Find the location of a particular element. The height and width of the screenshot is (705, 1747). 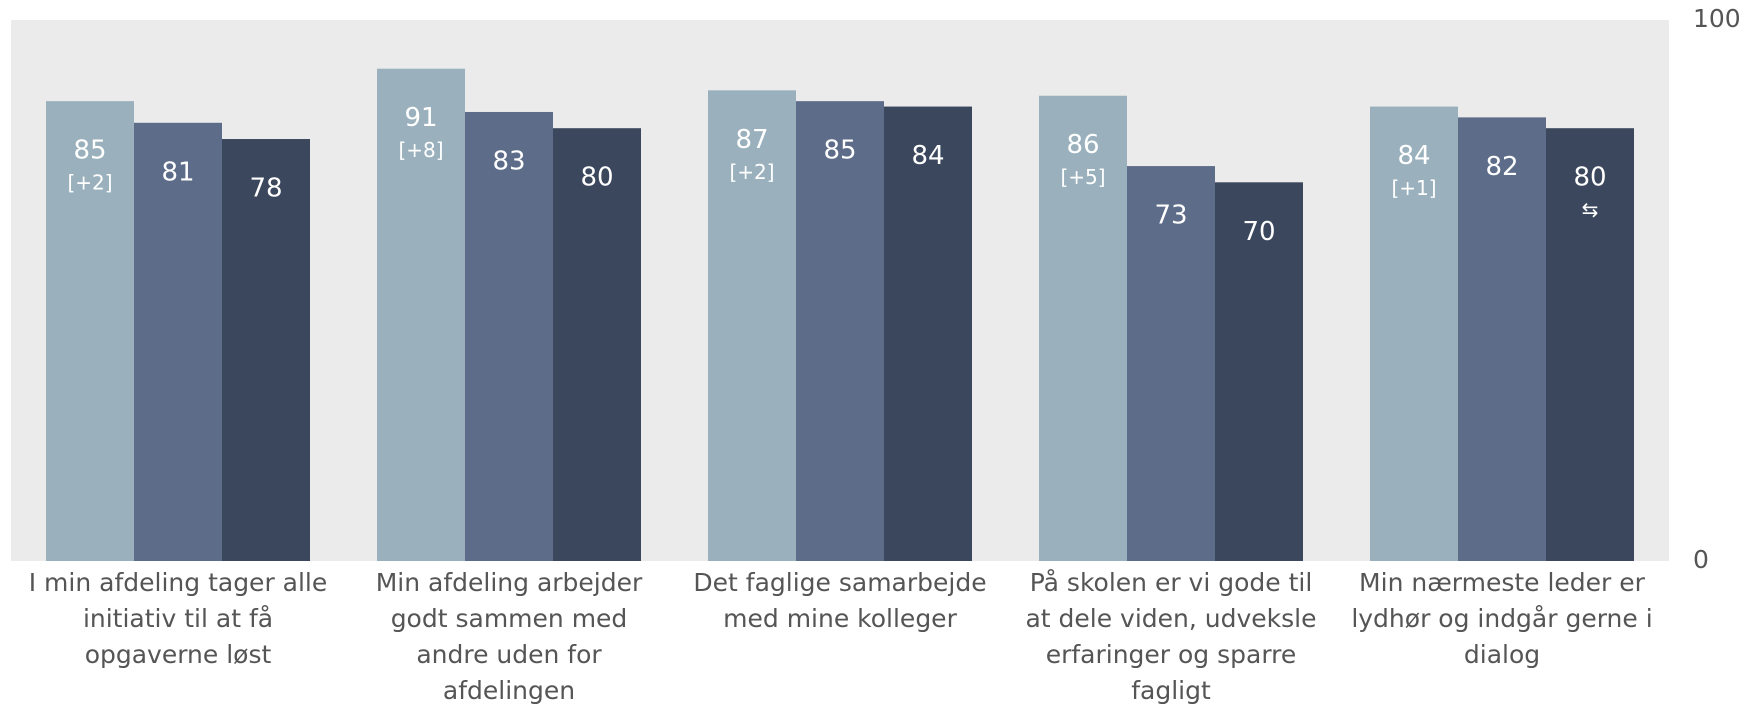

data-label: 78 is located at coordinates (265, 189).